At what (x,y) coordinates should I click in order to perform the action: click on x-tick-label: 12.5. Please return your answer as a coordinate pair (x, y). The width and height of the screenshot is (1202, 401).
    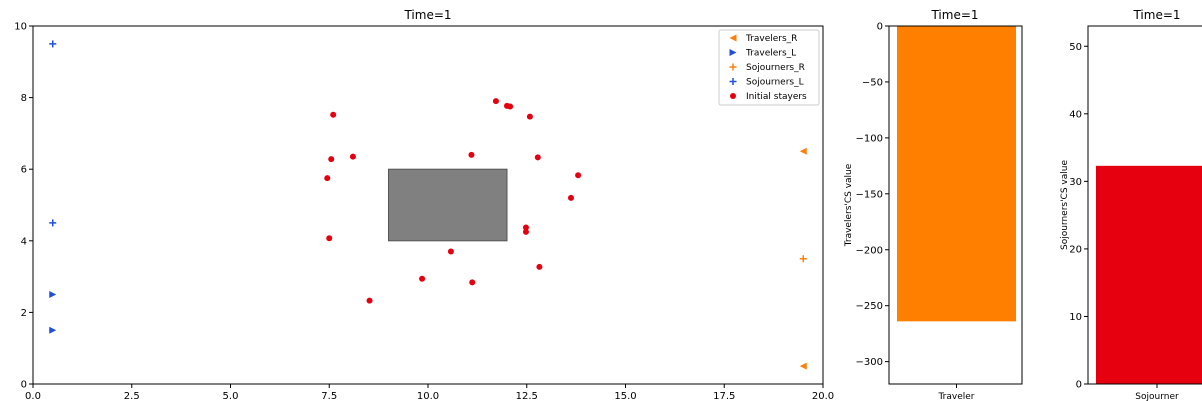
    Looking at the image, I should click on (527, 396).